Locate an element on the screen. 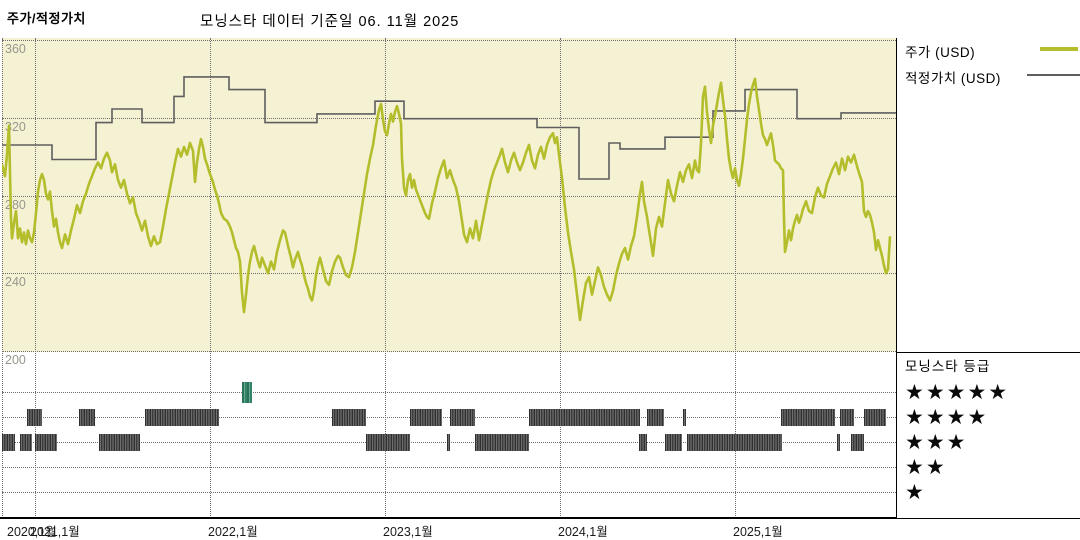  price-line-swatch is located at coordinates (1059, 49).